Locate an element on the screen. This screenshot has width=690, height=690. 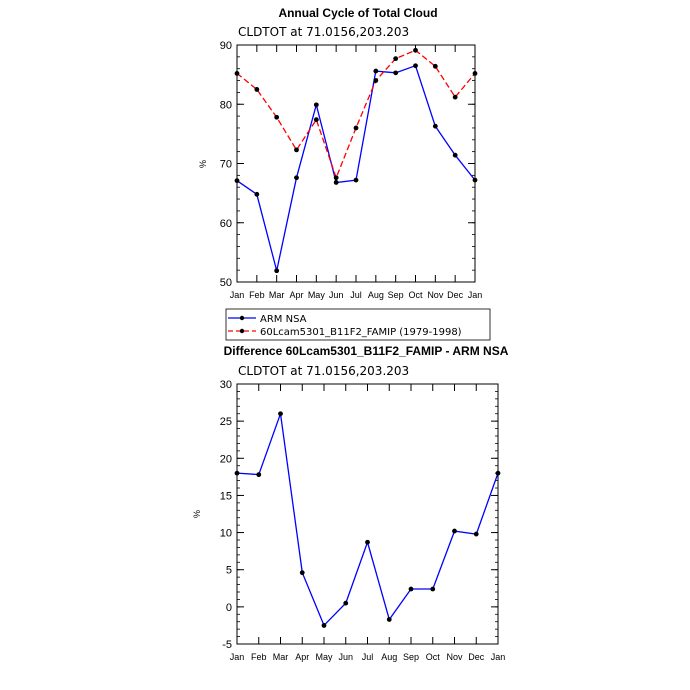
top-y-axis-label: % is located at coordinates (203, 164).